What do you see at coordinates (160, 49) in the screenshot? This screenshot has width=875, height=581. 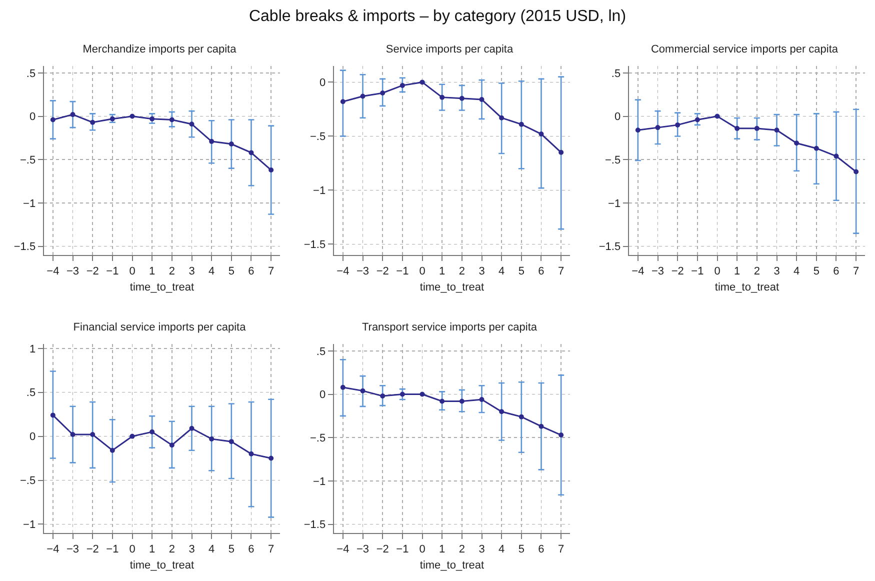 I see `chart-title: Merchandize imports per capita` at bounding box center [160, 49].